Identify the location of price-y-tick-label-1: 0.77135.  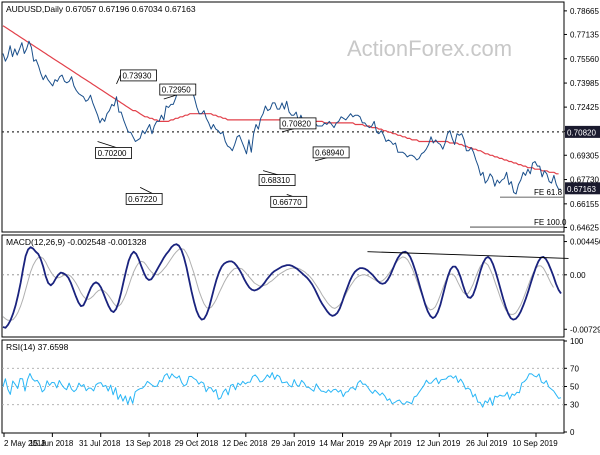
(584, 34).